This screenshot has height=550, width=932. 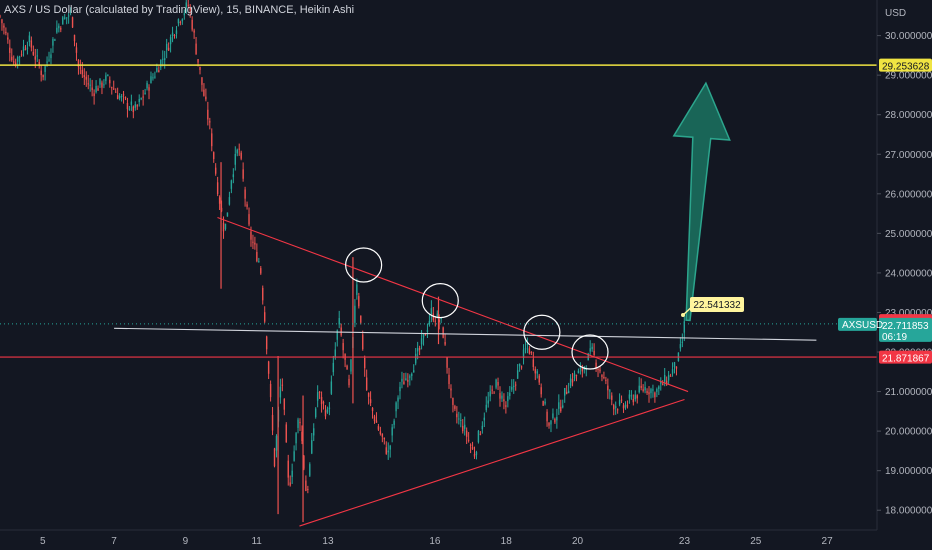 I want to click on price-axis, so click(x=904, y=275).